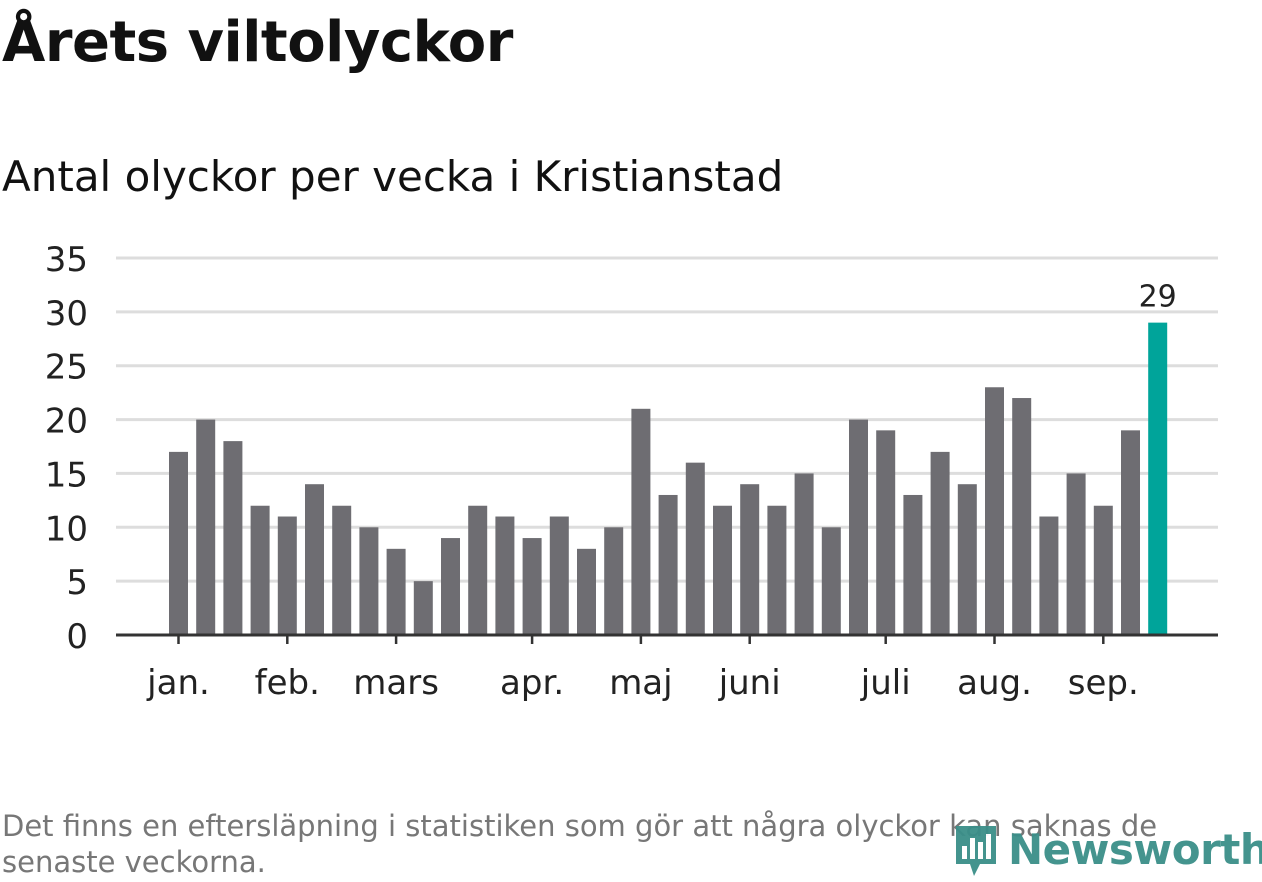 This screenshot has width=1262, height=882. I want to click on annotations: 29, so click(1158, 297).